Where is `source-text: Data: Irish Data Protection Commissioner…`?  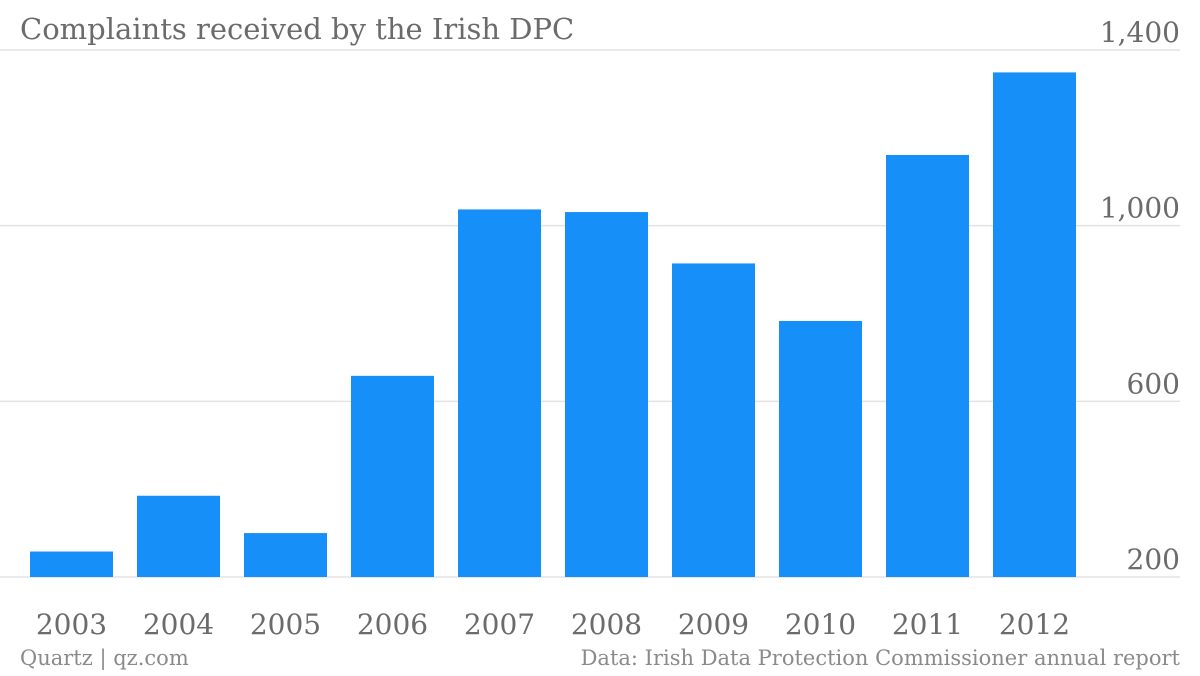
source-text: Data: Irish Data Protection Commissioner… is located at coordinates (880, 658).